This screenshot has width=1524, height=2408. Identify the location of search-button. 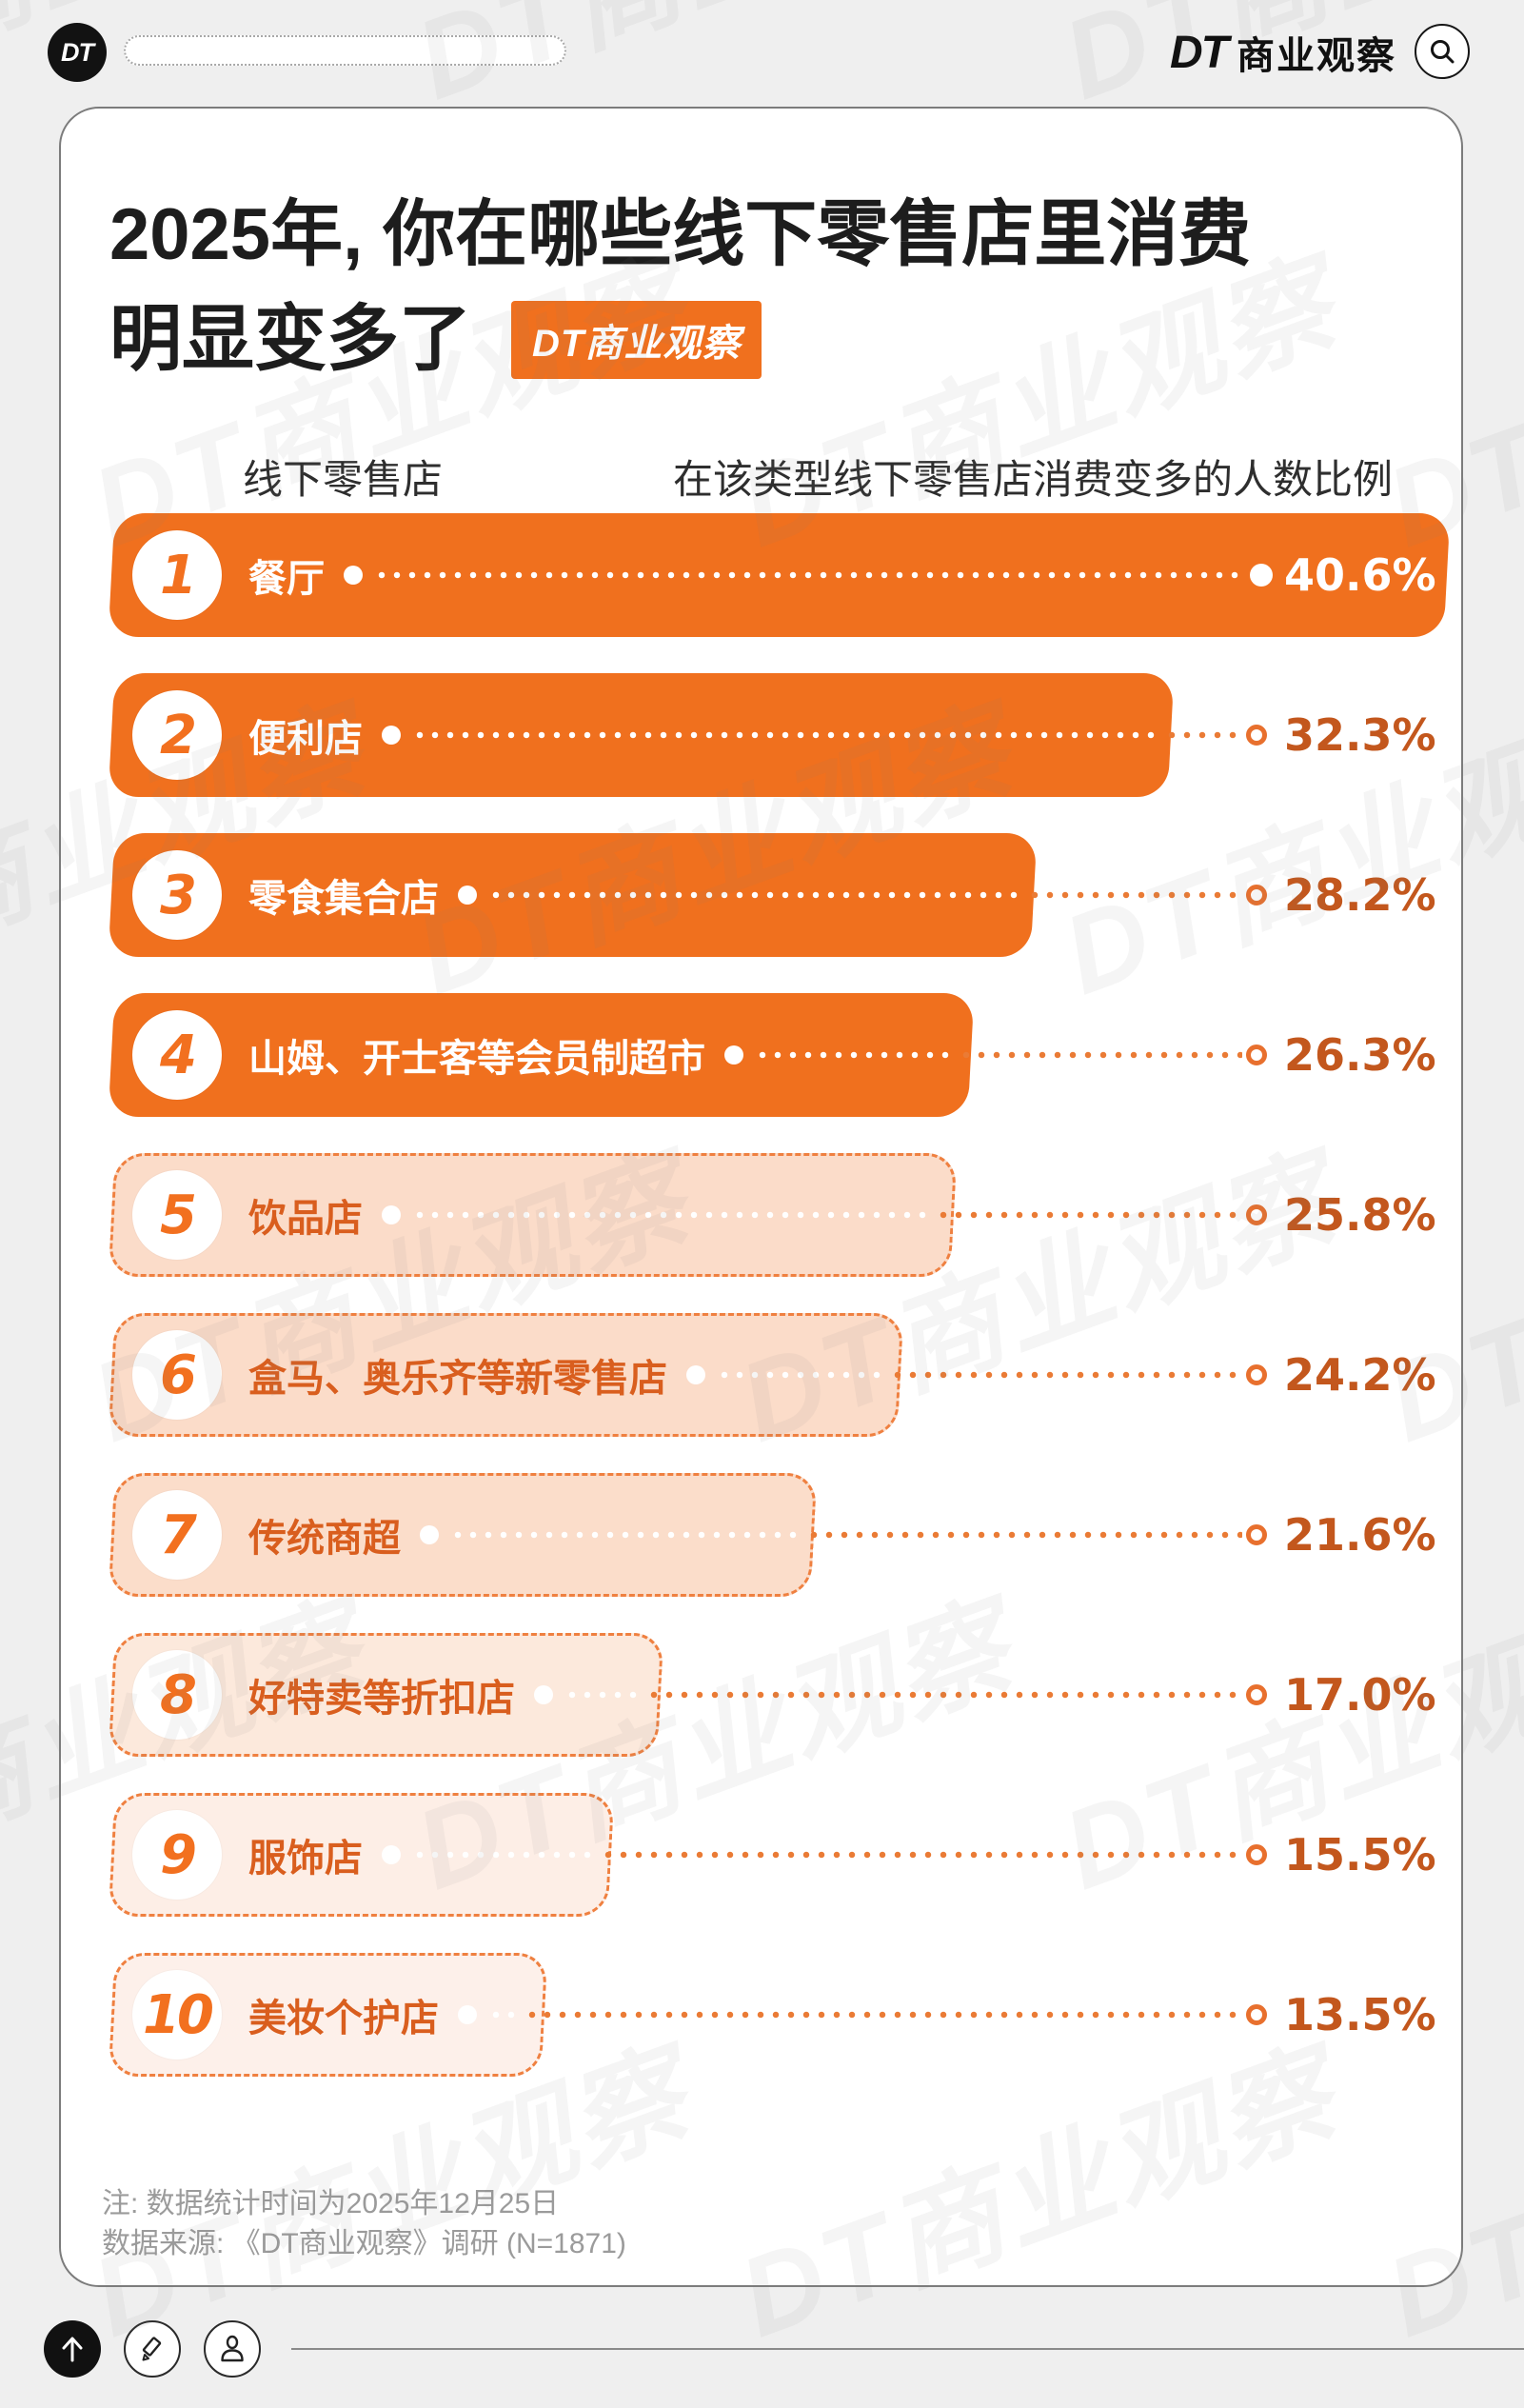
(1443, 51).